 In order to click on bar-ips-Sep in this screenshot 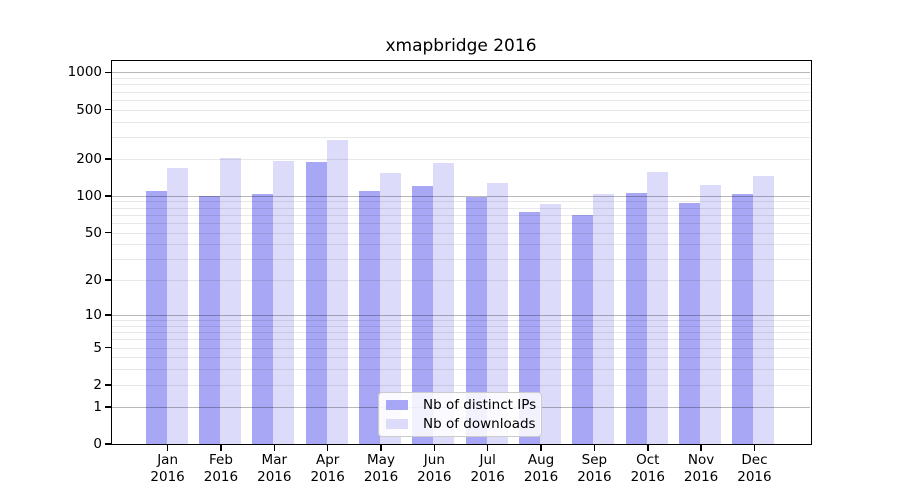, I will do `click(583, 329)`.